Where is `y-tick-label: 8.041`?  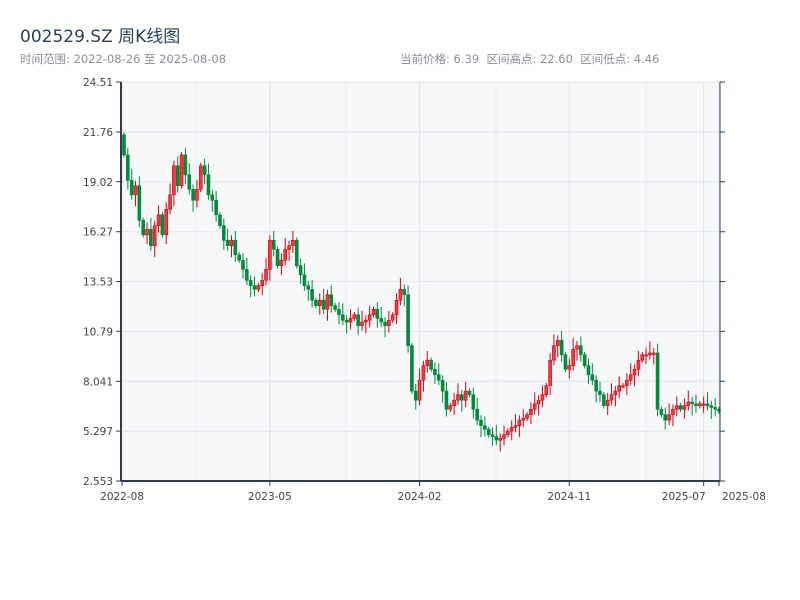
y-tick-label: 8.041 is located at coordinates (98, 382).